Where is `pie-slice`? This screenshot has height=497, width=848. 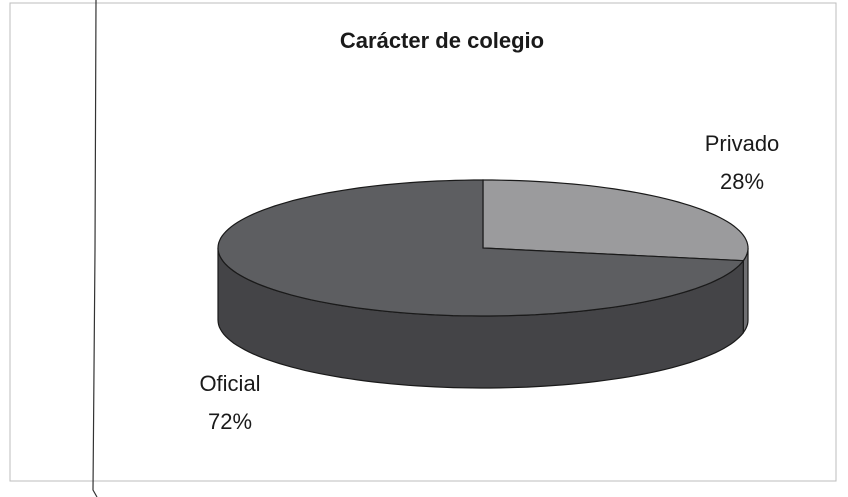 pie-slice is located at coordinates (615, 220).